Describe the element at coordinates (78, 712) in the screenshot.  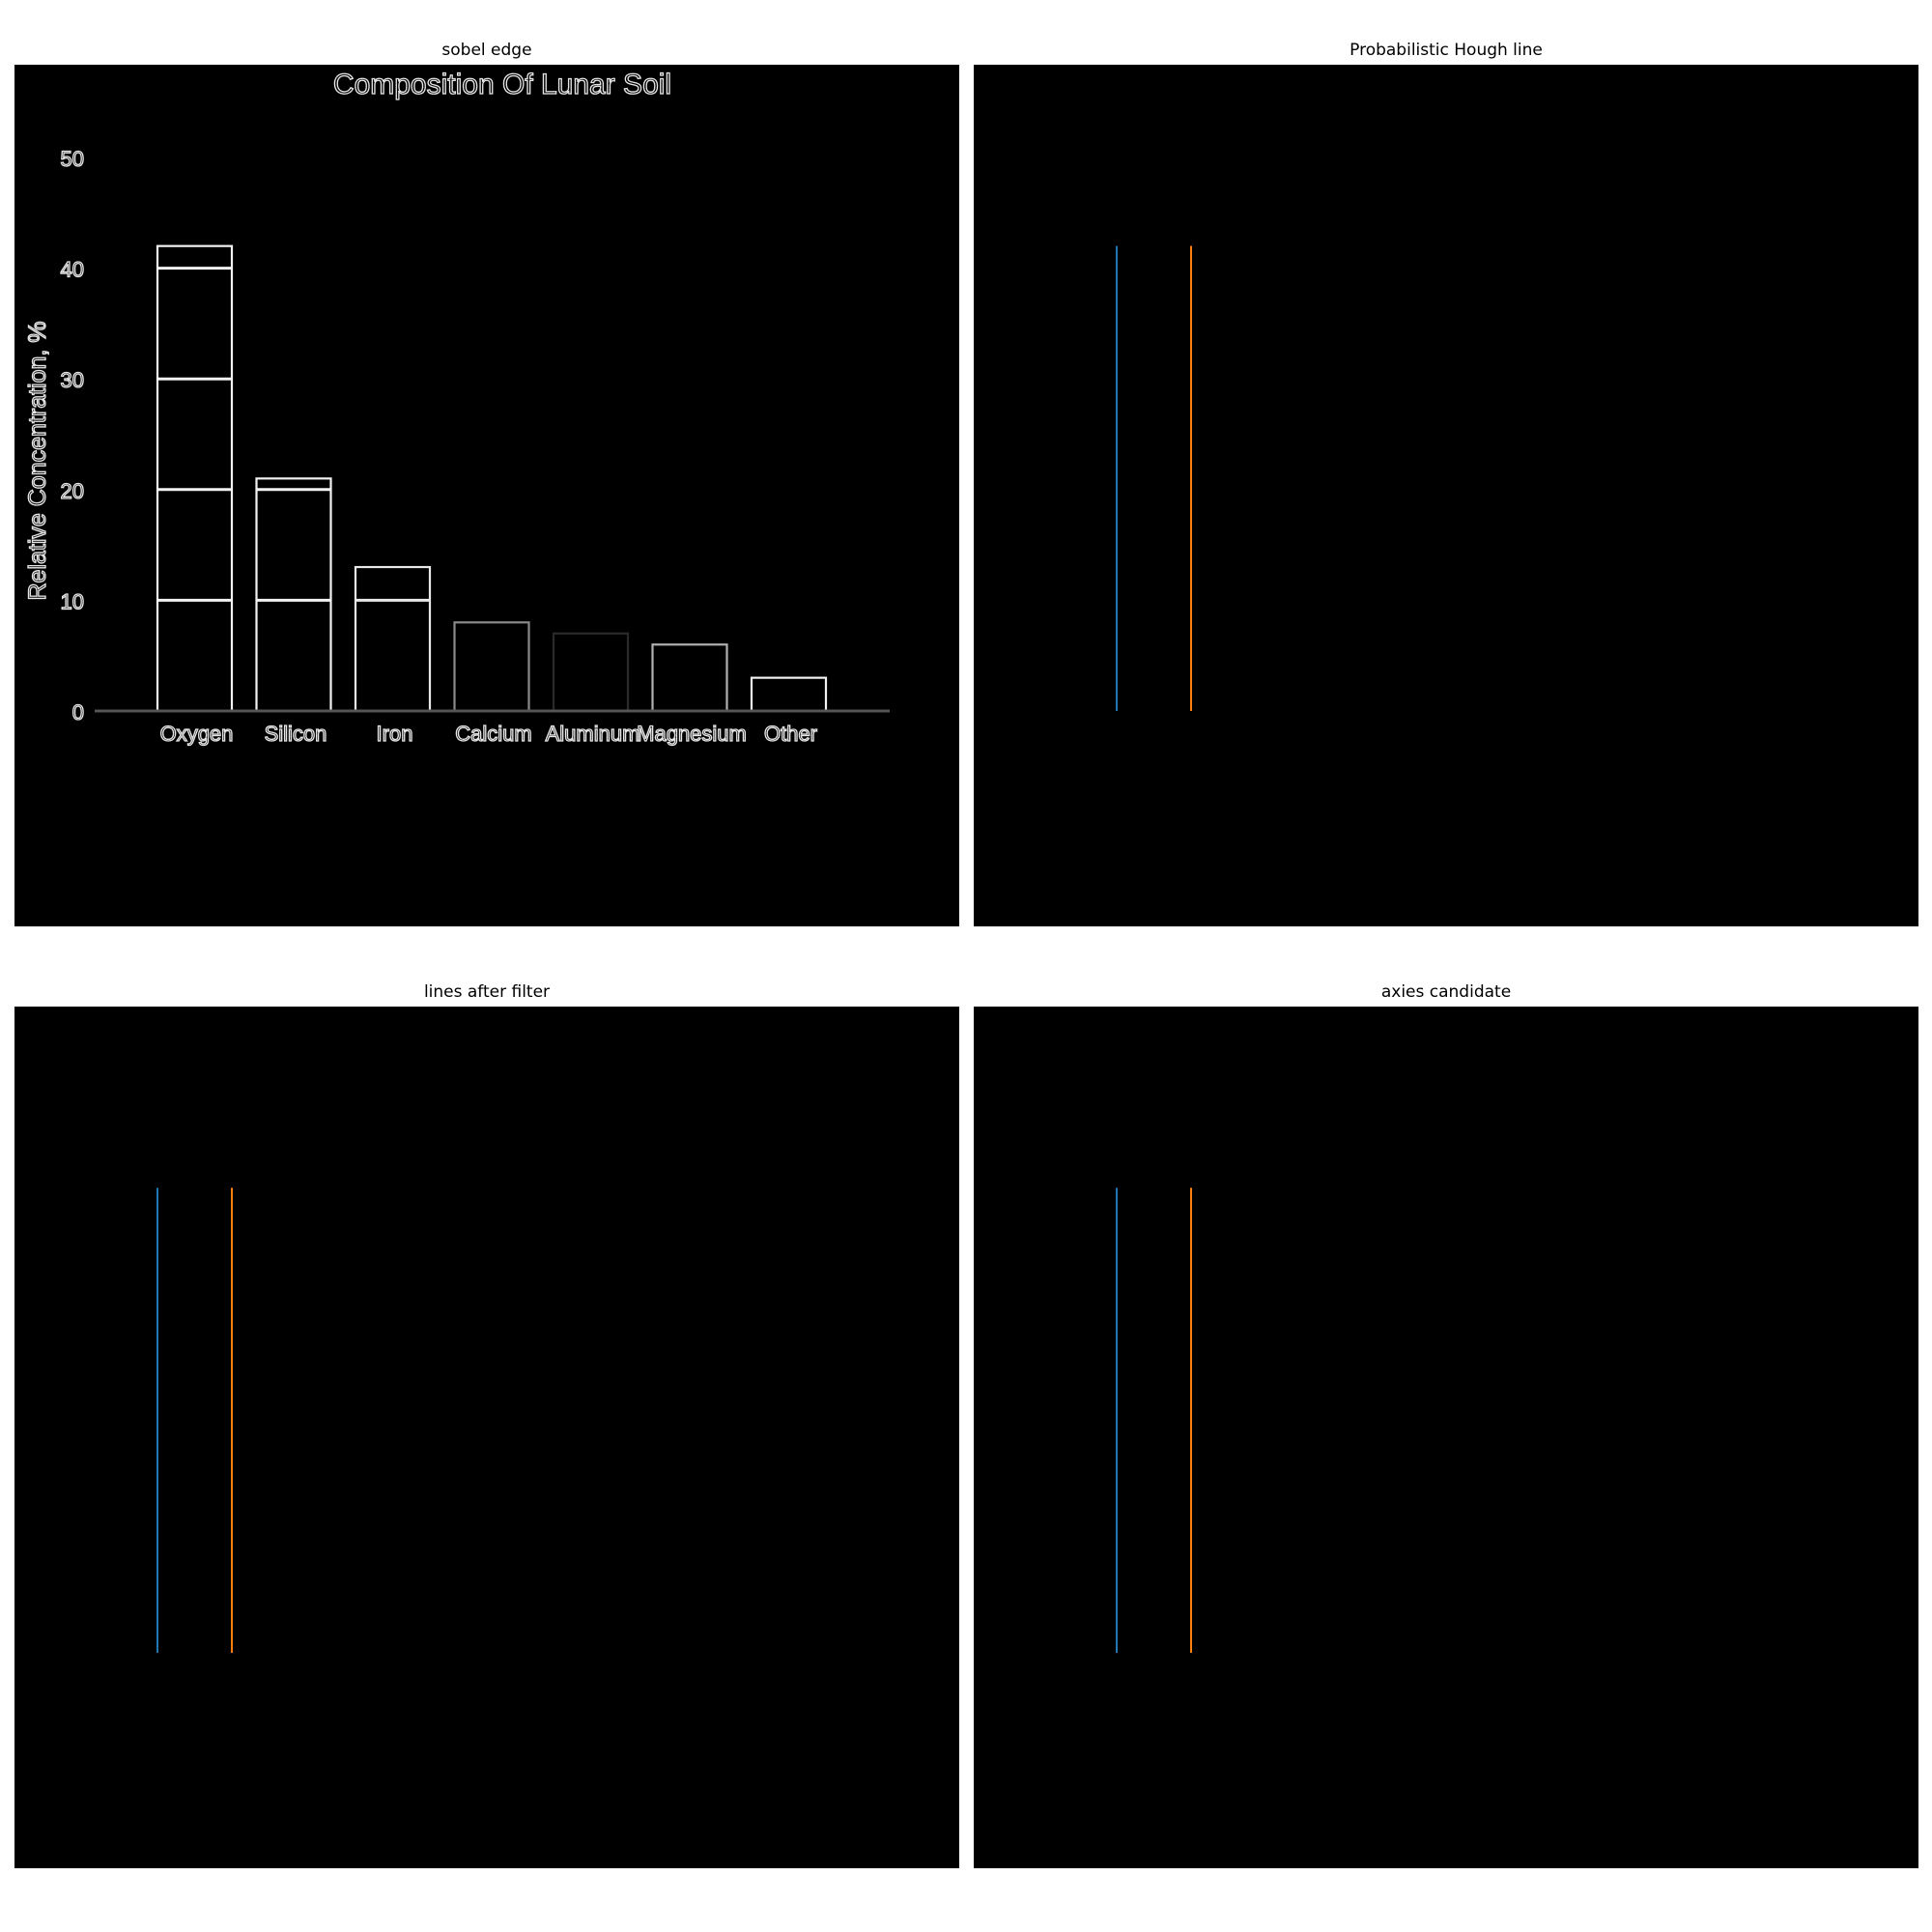
I see `y-tick-label: 0` at that location.